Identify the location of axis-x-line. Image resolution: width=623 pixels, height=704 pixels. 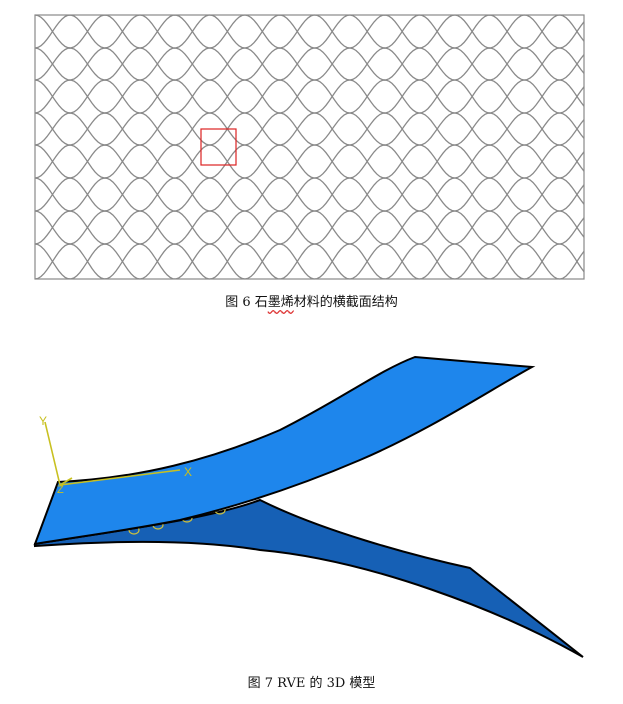
(120, 477).